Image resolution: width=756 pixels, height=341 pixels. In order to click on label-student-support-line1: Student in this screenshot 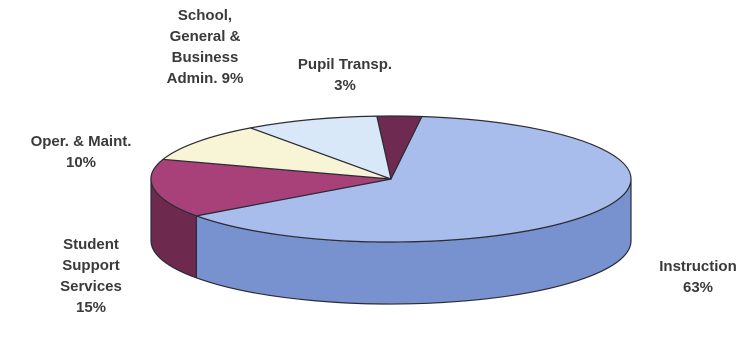, I will do `click(91, 244)`.